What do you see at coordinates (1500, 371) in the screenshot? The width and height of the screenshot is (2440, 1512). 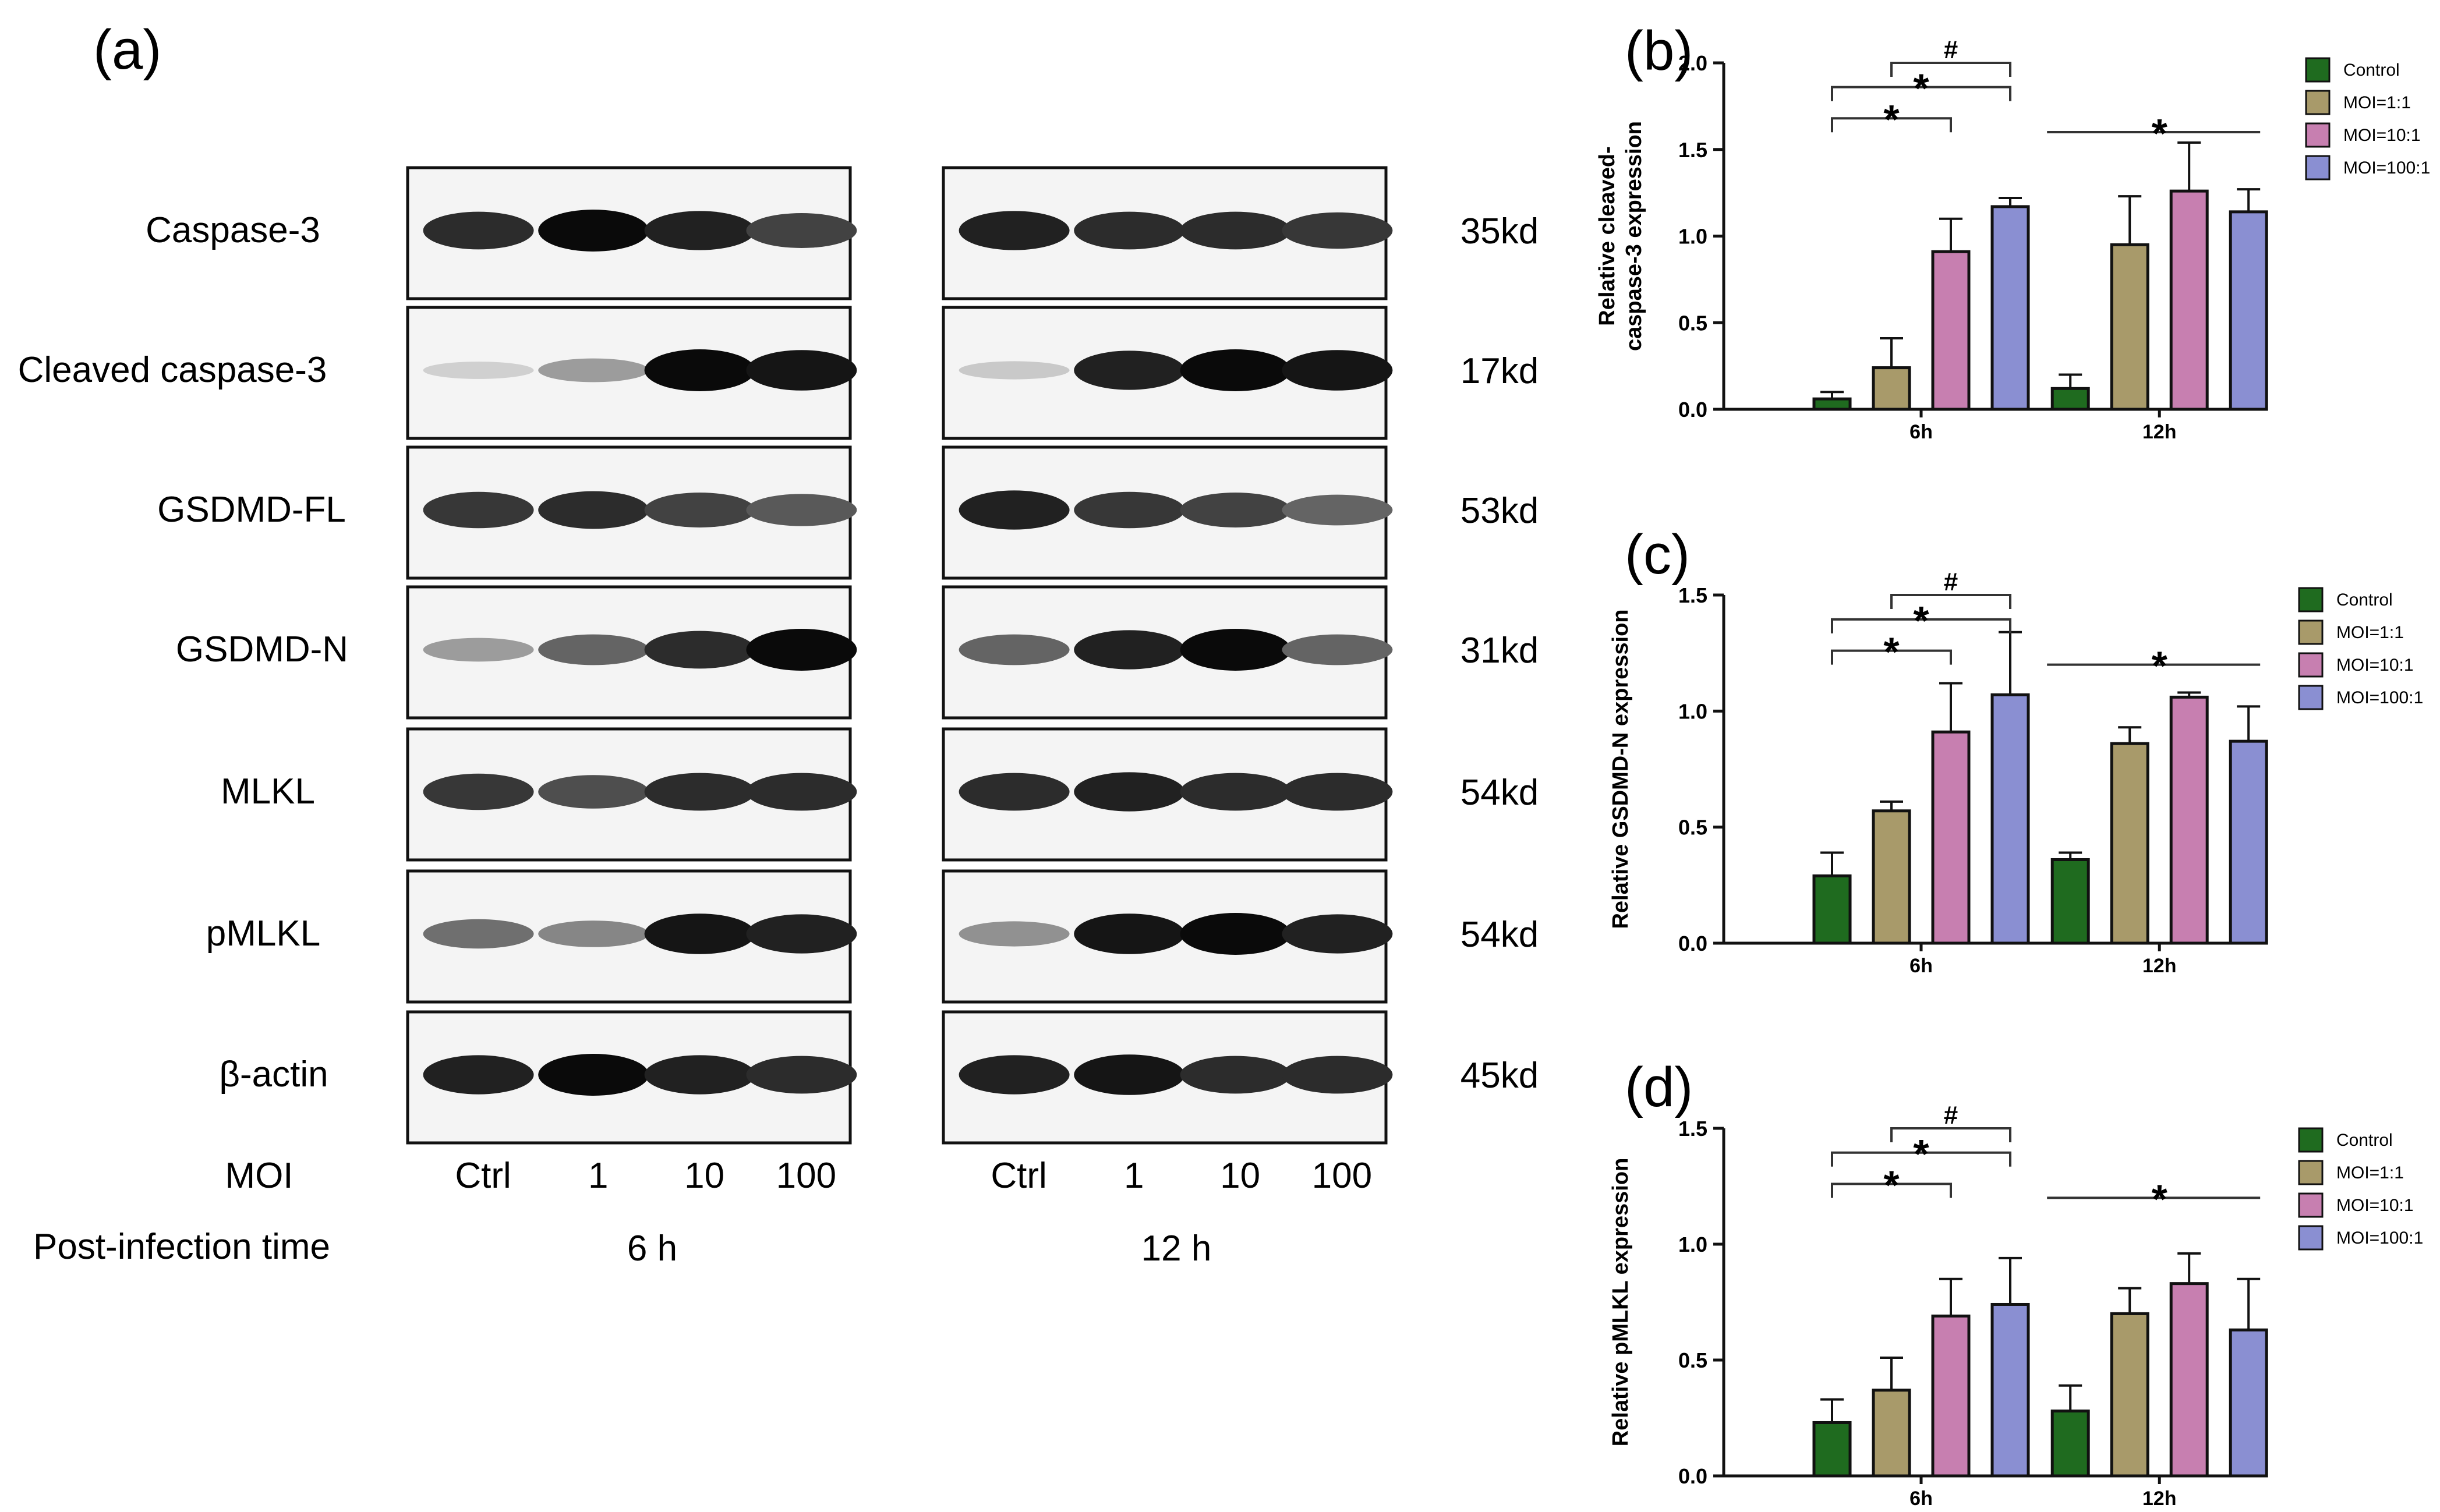 I see `molecular-weight-label: 17kd` at bounding box center [1500, 371].